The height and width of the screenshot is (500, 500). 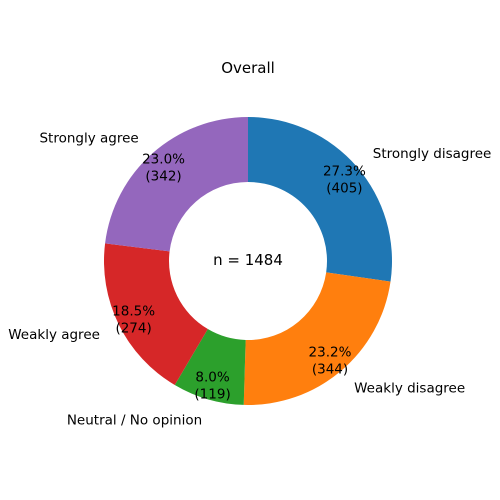 What do you see at coordinates (330, 370) in the screenshot?
I see `count-label-weakly-disagree: (344)` at bounding box center [330, 370].